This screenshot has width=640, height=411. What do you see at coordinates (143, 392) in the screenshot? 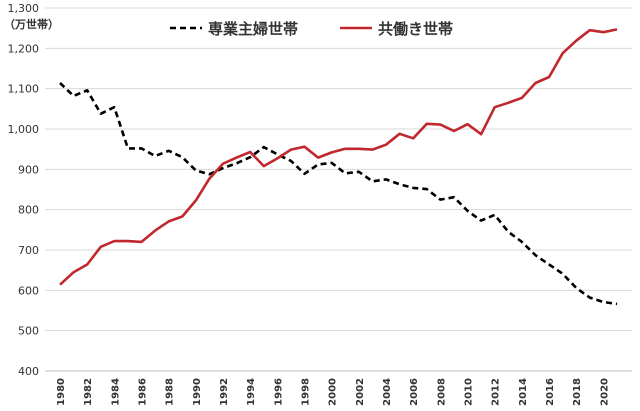
I see `x-tick-label: 1986` at bounding box center [143, 392].